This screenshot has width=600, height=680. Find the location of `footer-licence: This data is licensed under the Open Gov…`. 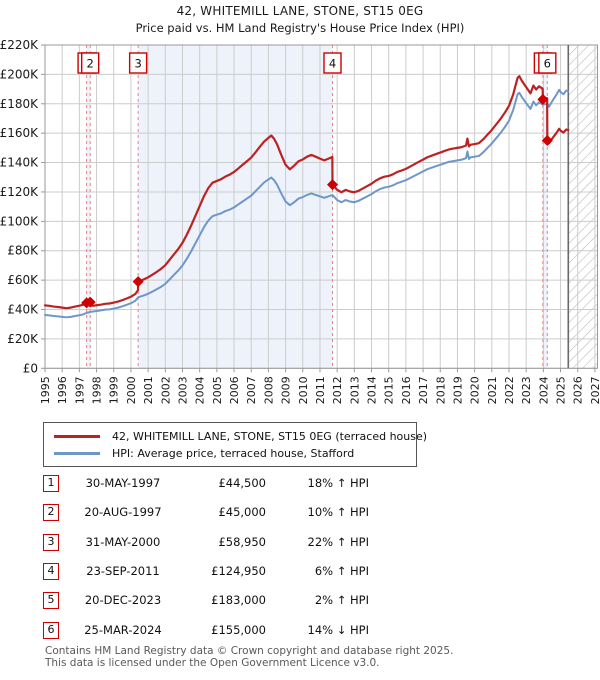

footer-licence: This data is licensed under the Open Gov… is located at coordinates (212, 662).